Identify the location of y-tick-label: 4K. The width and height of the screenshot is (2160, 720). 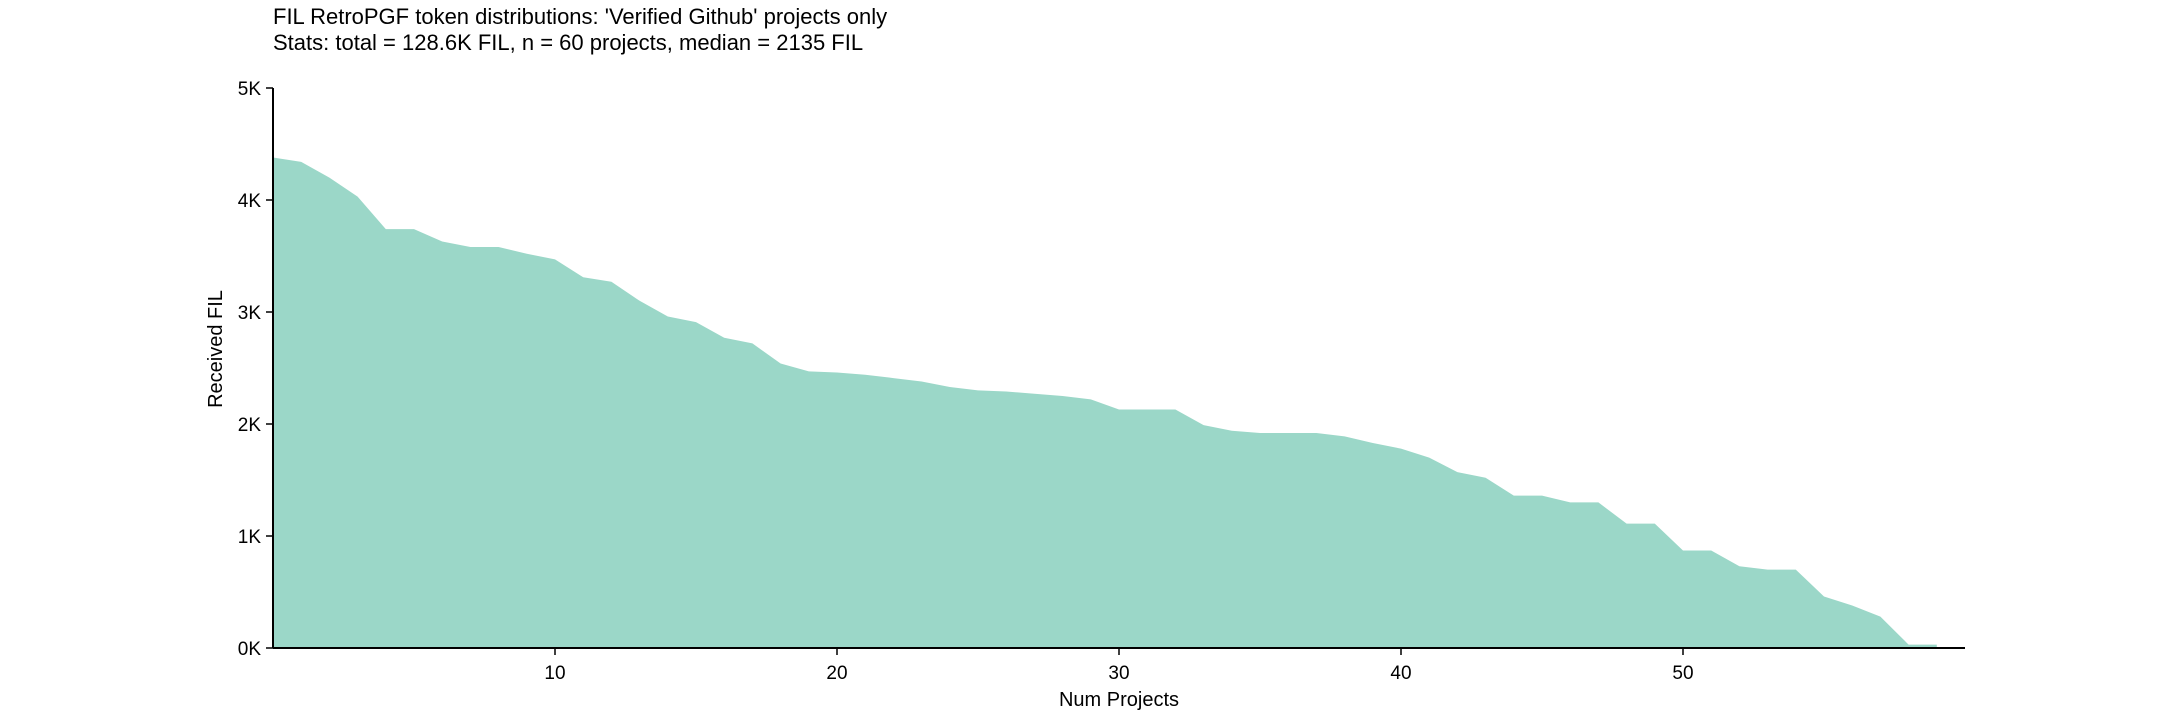
(250, 201).